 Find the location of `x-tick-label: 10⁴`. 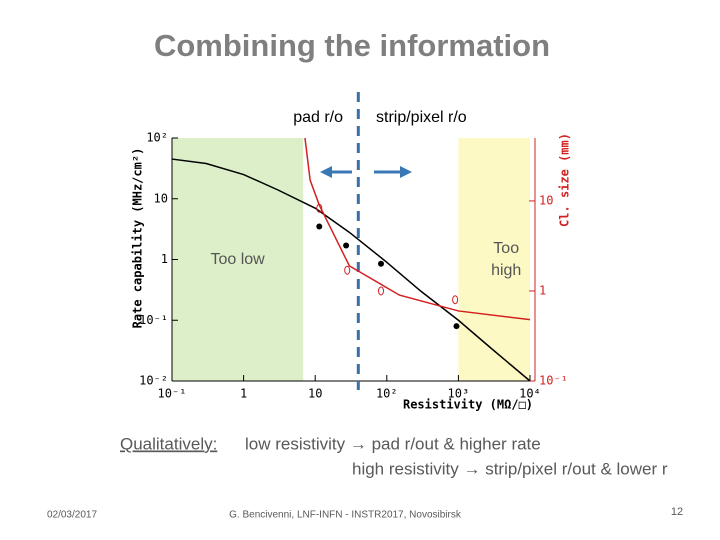

x-tick-label: 10⁴ is located at coordinates (530, 394).